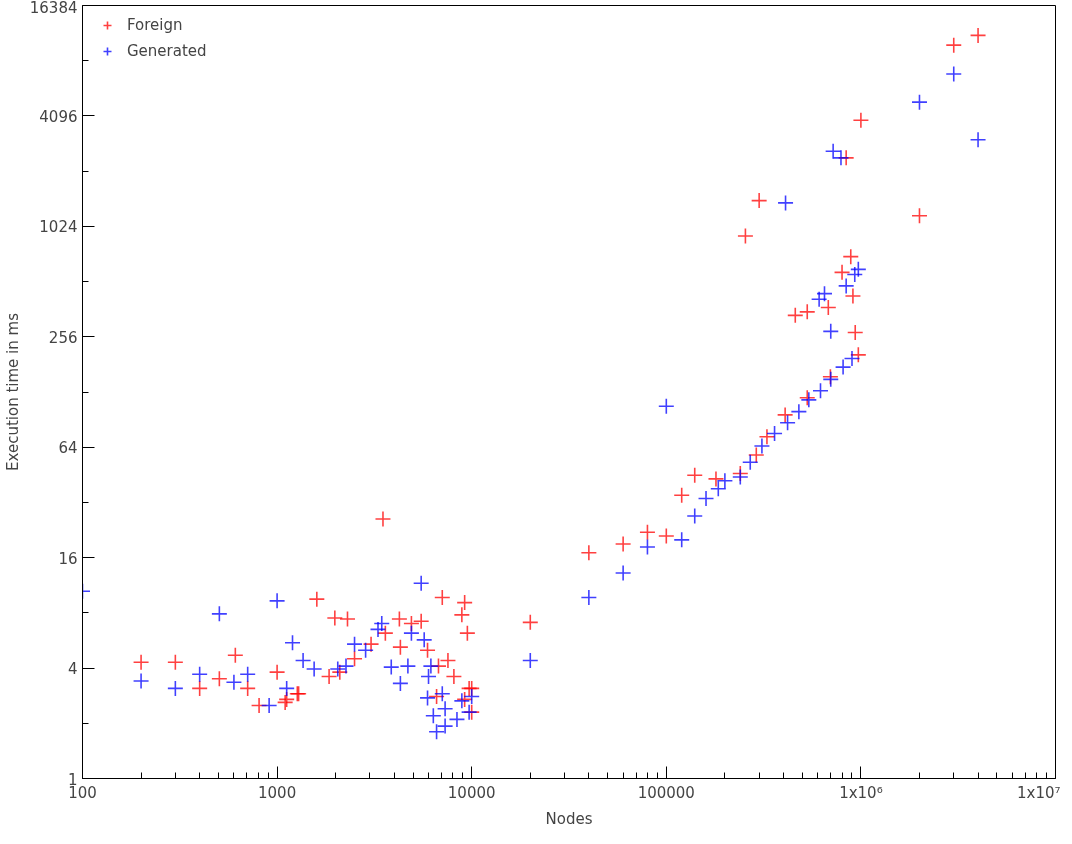 The image size is (1072, 844). Describe the element at coordinates (471, 792) in the screenshot. I see `x-tick-label: 10000` at that location.